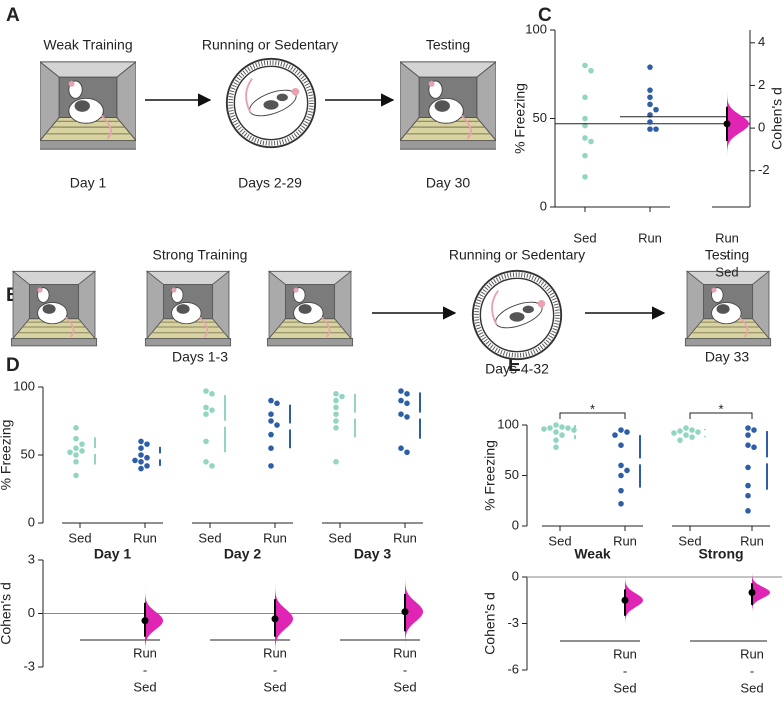 This screenshot has height=709, width=784. What do you see at coordinates (270, 45) in the screenshot?
I see `step-title: Running or Sedentary` at bounding box center [270, 45].